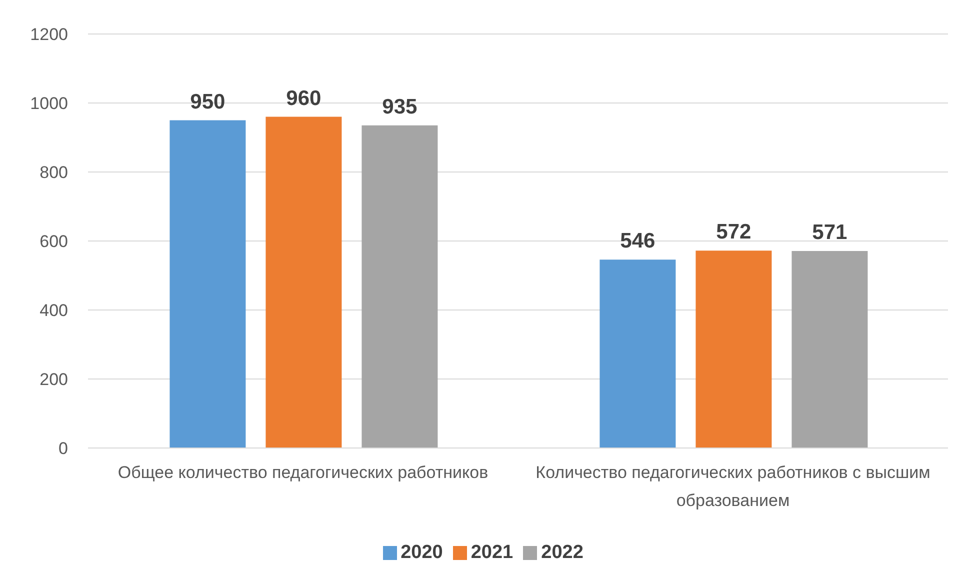 The height and width of the screenshot is (582, 958). I want to click on data-label: 572, so click(734, 232).